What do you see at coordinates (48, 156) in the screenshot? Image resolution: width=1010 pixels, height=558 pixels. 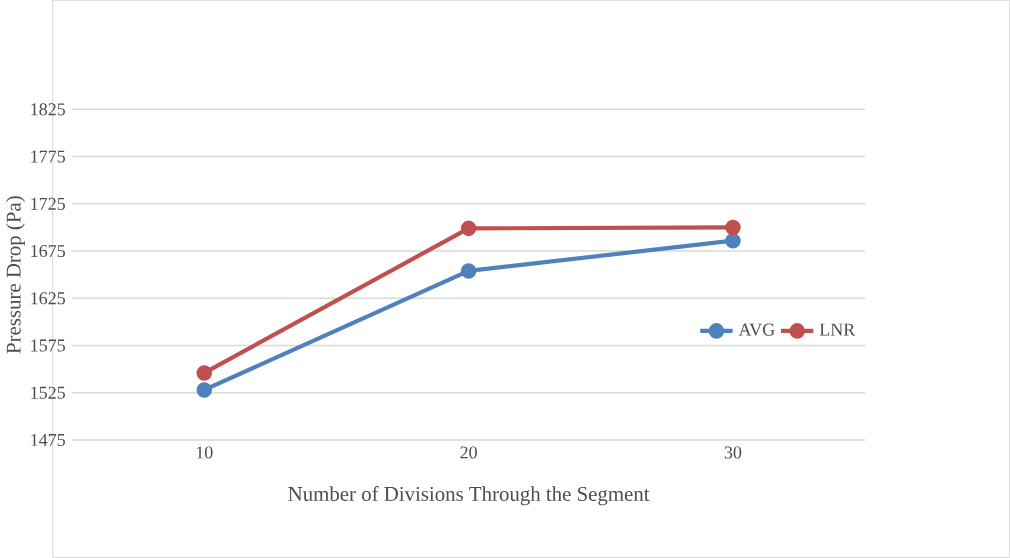 I see `y-tick-label: 1775` at bounding box center [48, 156].